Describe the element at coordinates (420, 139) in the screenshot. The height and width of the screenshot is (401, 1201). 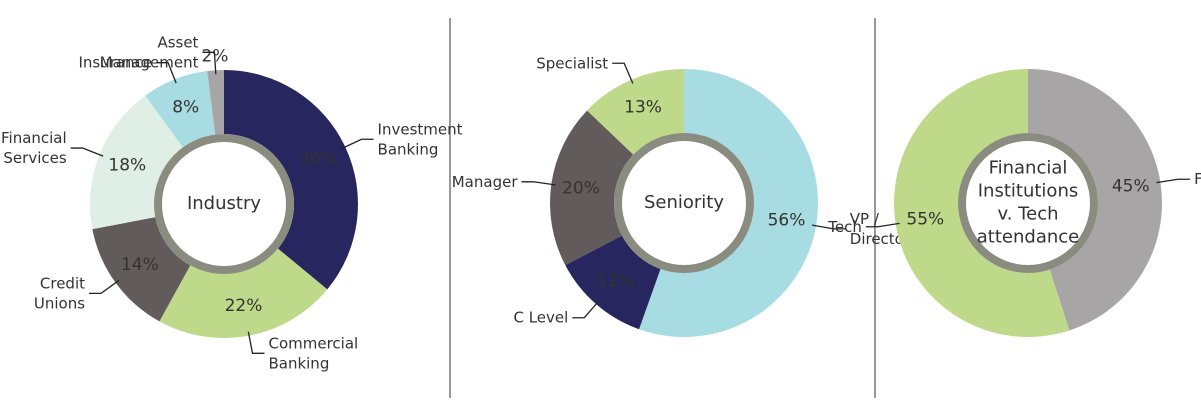
I see `category-label: Investment Banking` at that location.